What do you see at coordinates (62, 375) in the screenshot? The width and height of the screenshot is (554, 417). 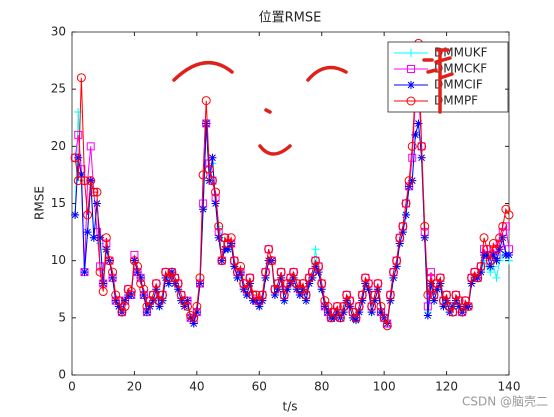 I see `y-tick-label: 0` at bounding box center [62, 375].